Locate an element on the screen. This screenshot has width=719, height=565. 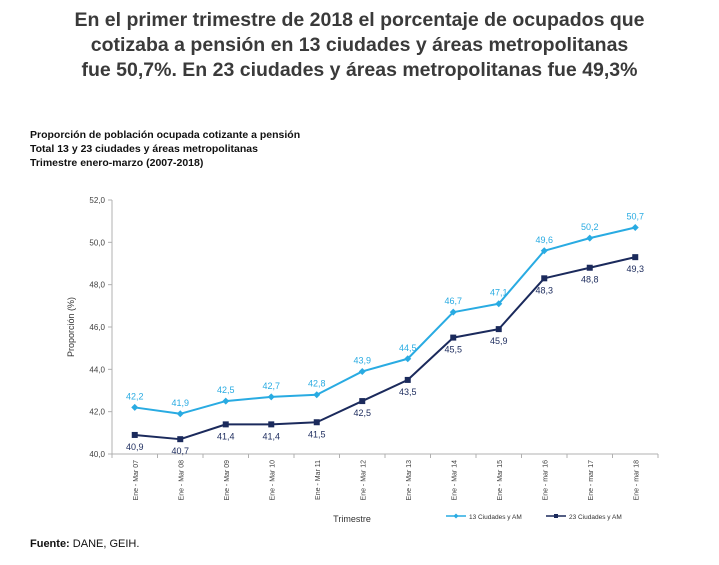
chart-subtitle-2: Trimestre enero-marzo (2007-2018) is located at coordinates (117, 163).